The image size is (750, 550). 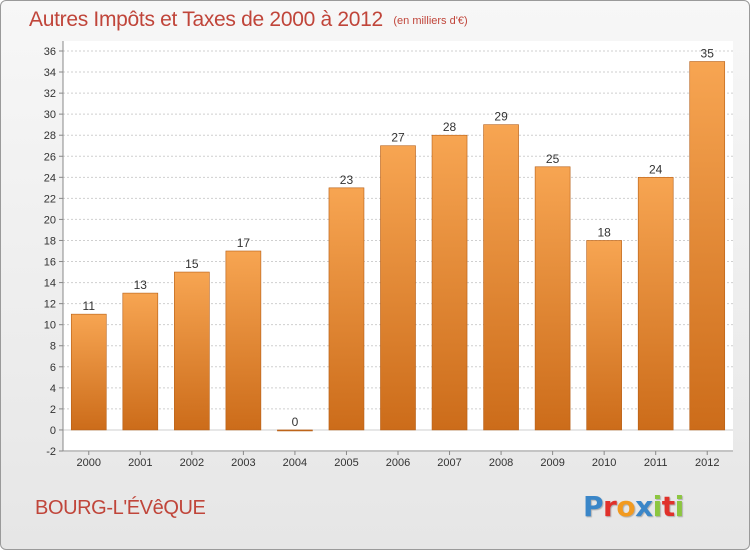 I want to click on proxiti-logo: Proxiti, so click(x=633, y=506).